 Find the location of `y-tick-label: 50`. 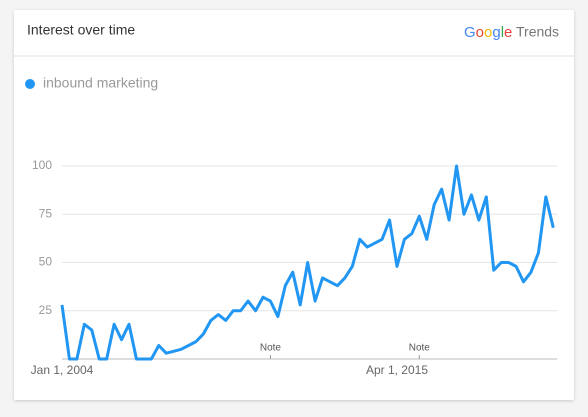

y-tick-label: 50 is located at coordinates (46, 262).